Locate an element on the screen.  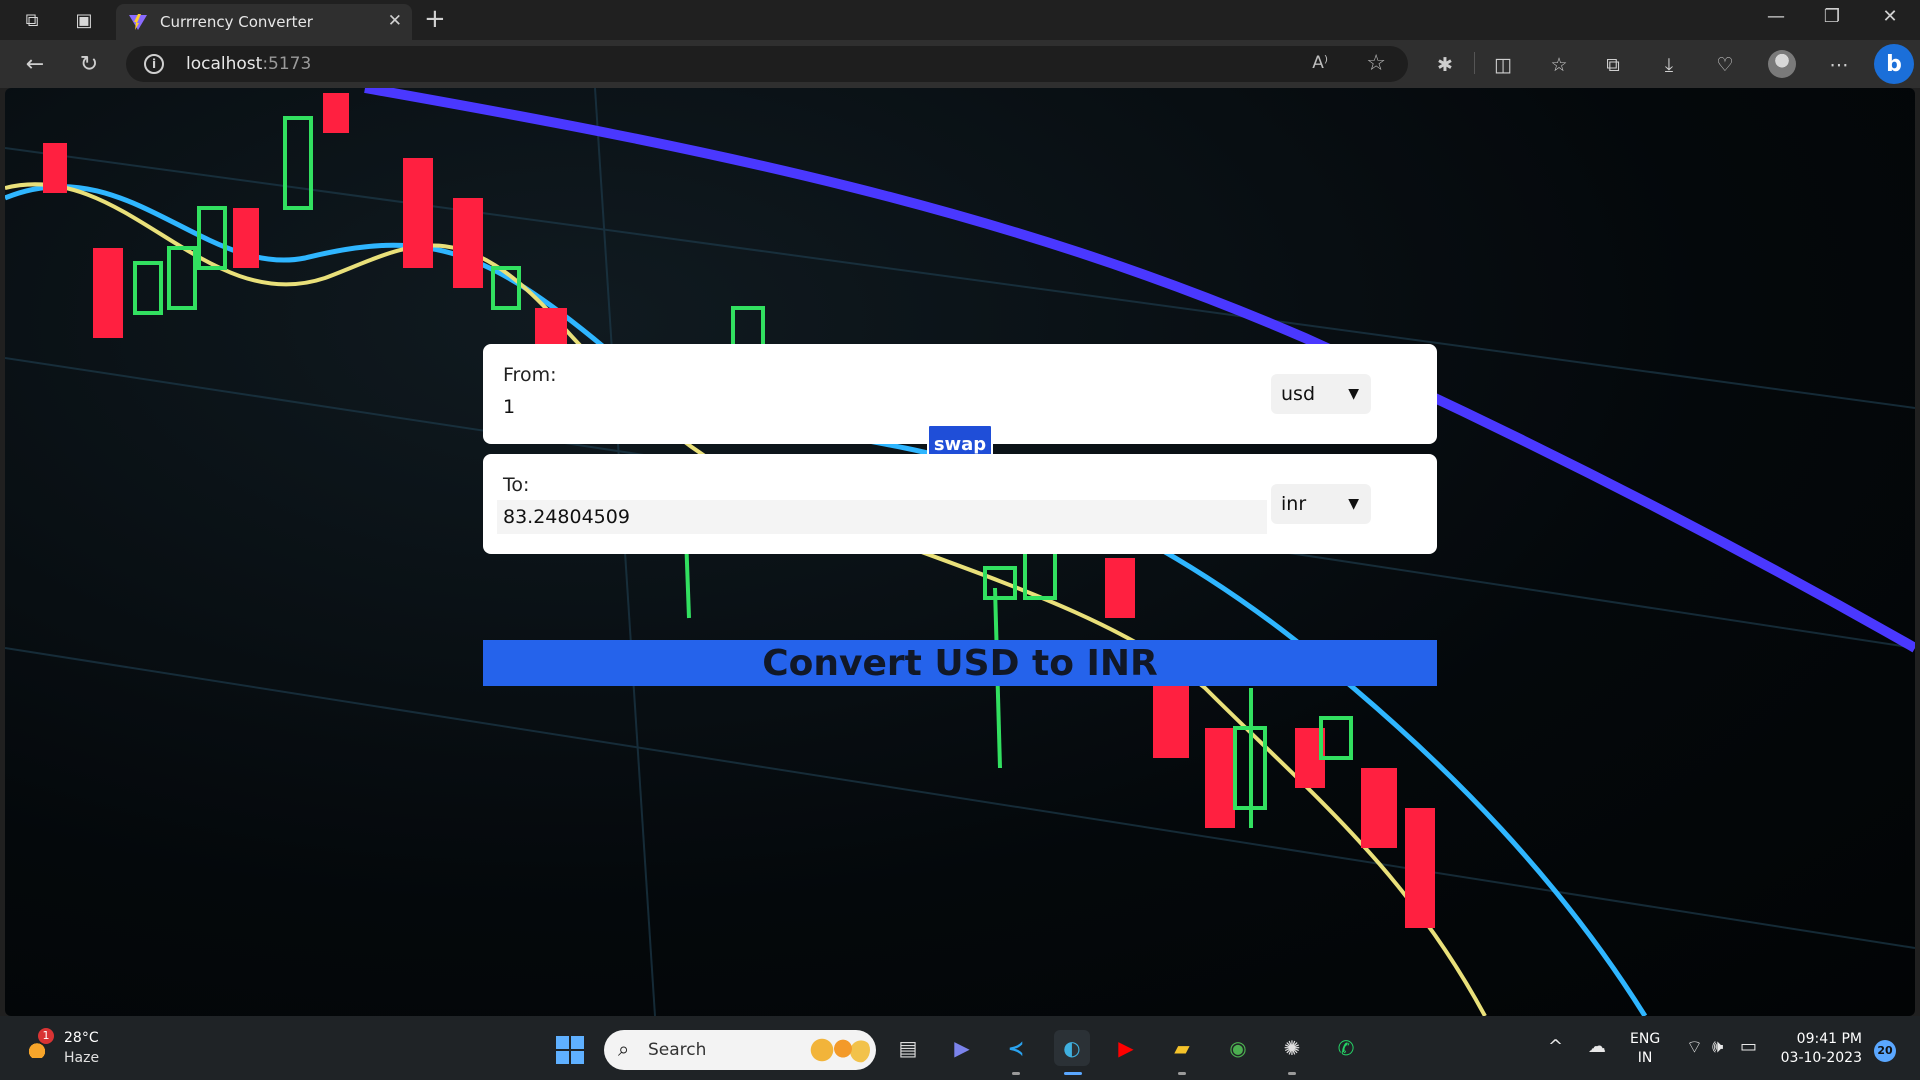
vertical-tabs-icon: ▣ is located at coordinates (84, 20).